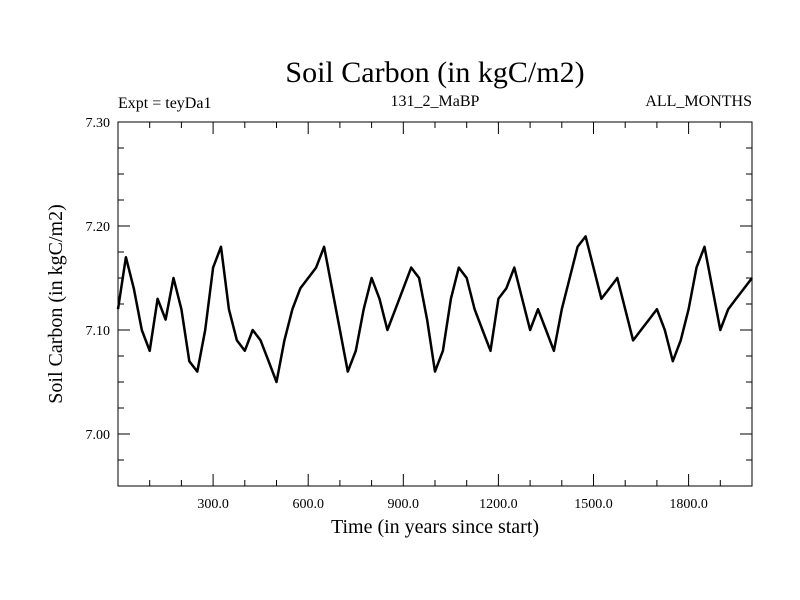 This screenshot has height=600, width=800. I want to click on y-tick-label: 7.30, so click(98, 123).